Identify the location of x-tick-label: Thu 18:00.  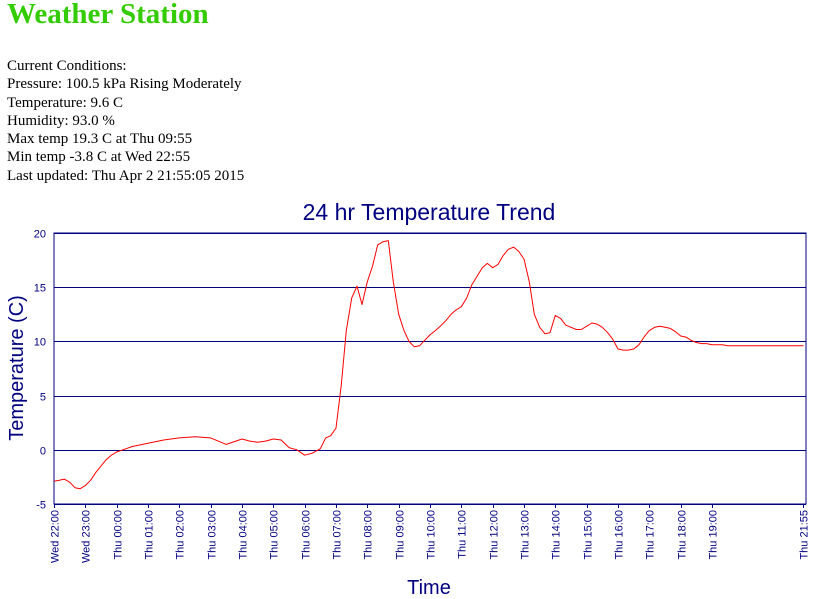
(683, 535).